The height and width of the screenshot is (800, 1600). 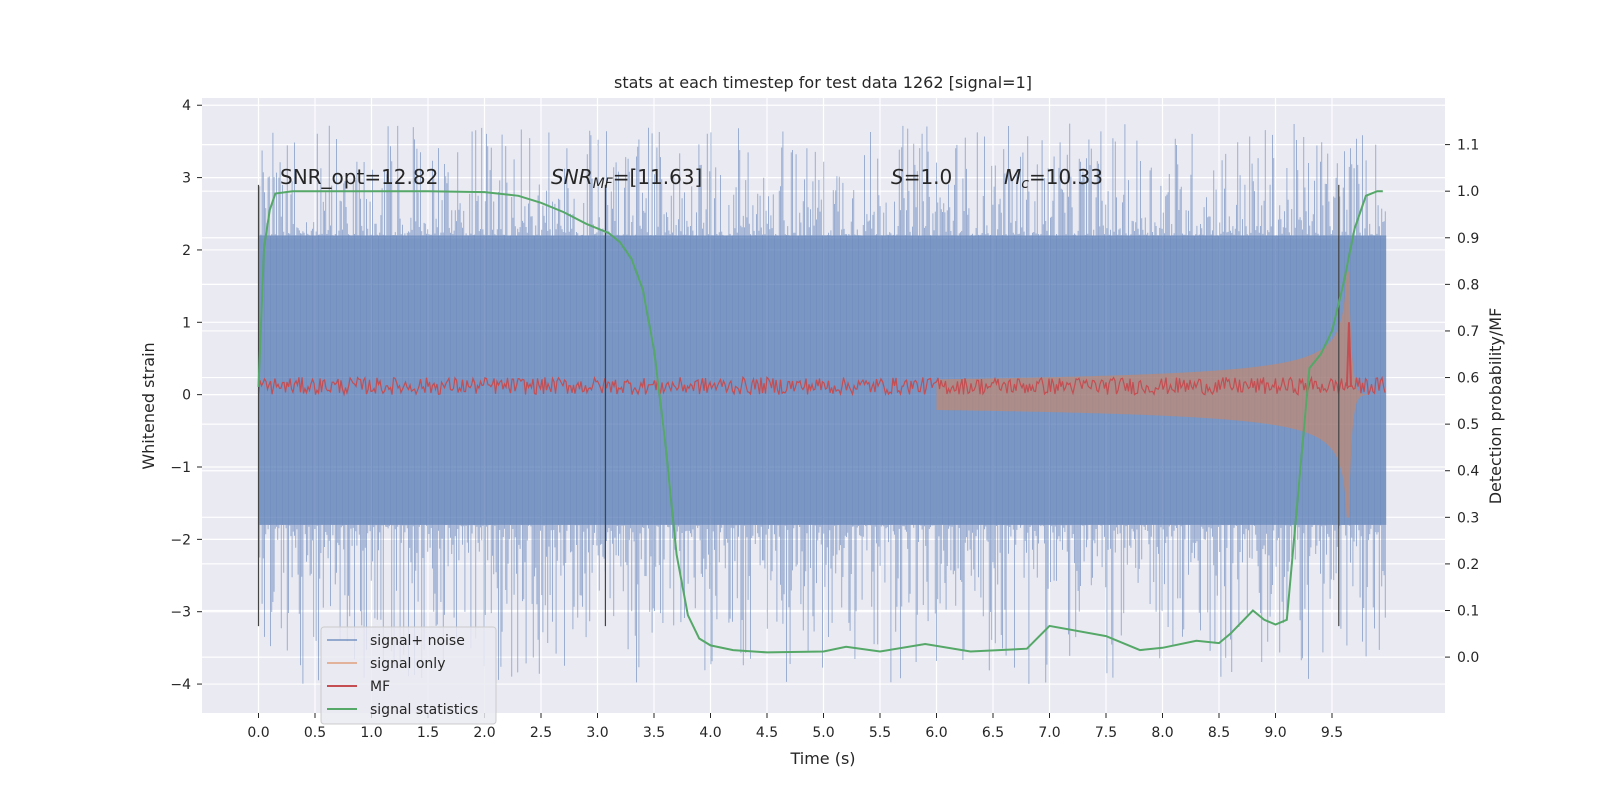 I want to click on y-tick-label: −1, so click(x=180, y=468).